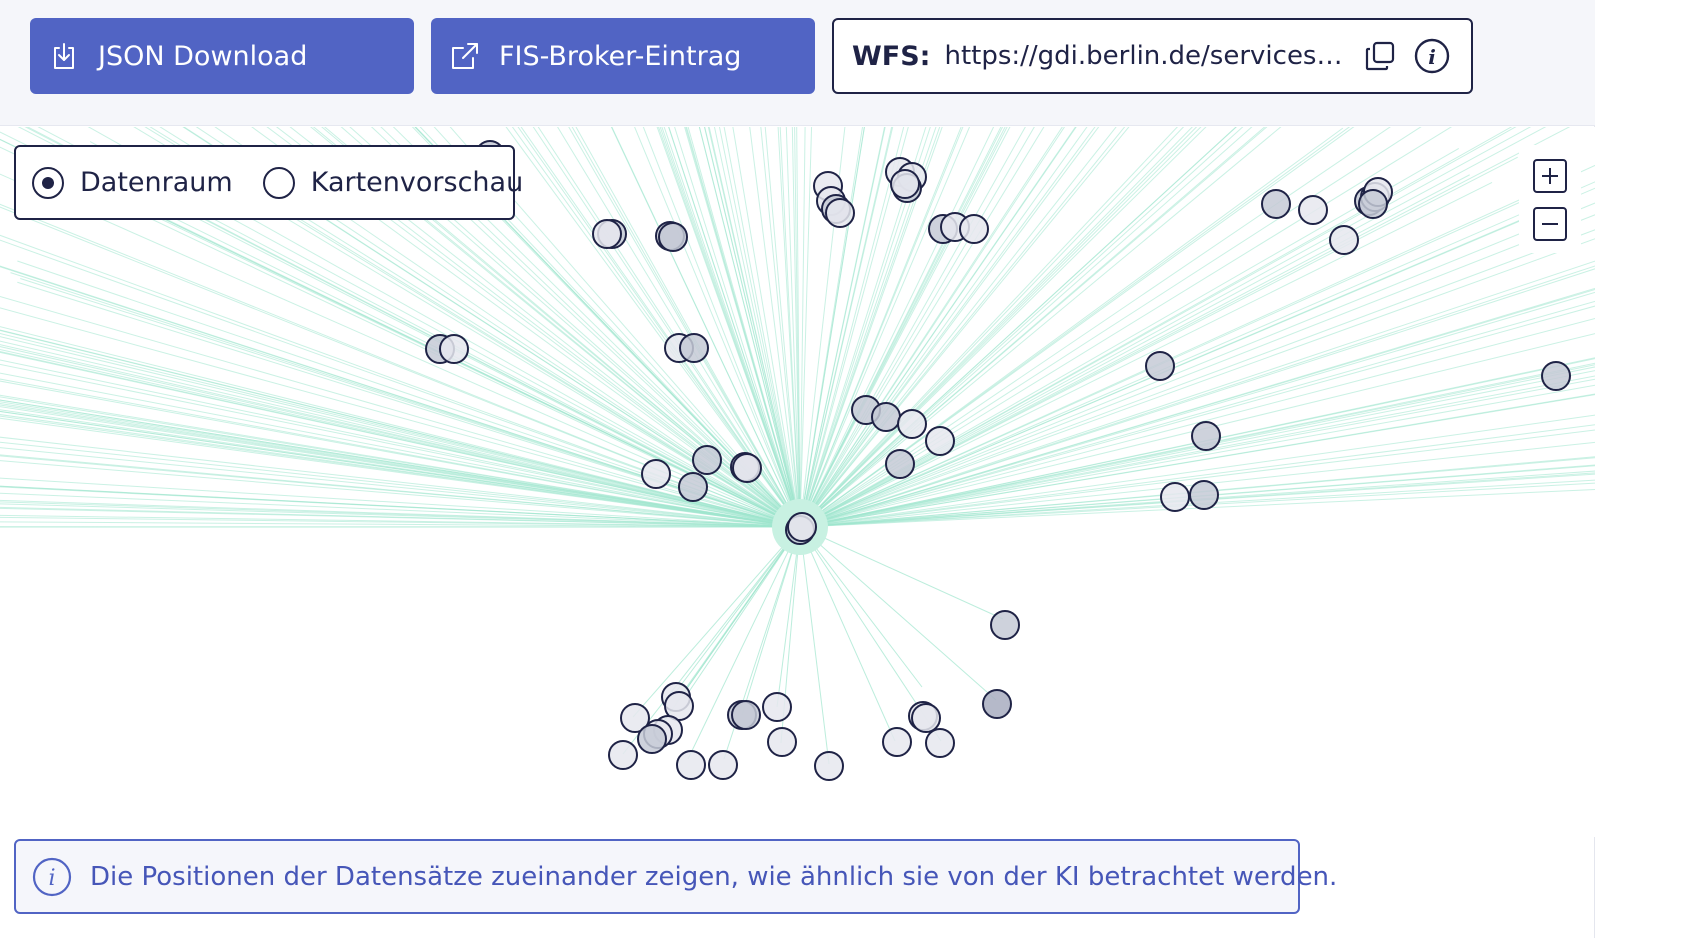 This screenshot has width=1684, height=938. Describe the element at coordinates (392, 182) in the screenshot. I see `radio-kartenvorschau: Kartenvorschau` at that location.